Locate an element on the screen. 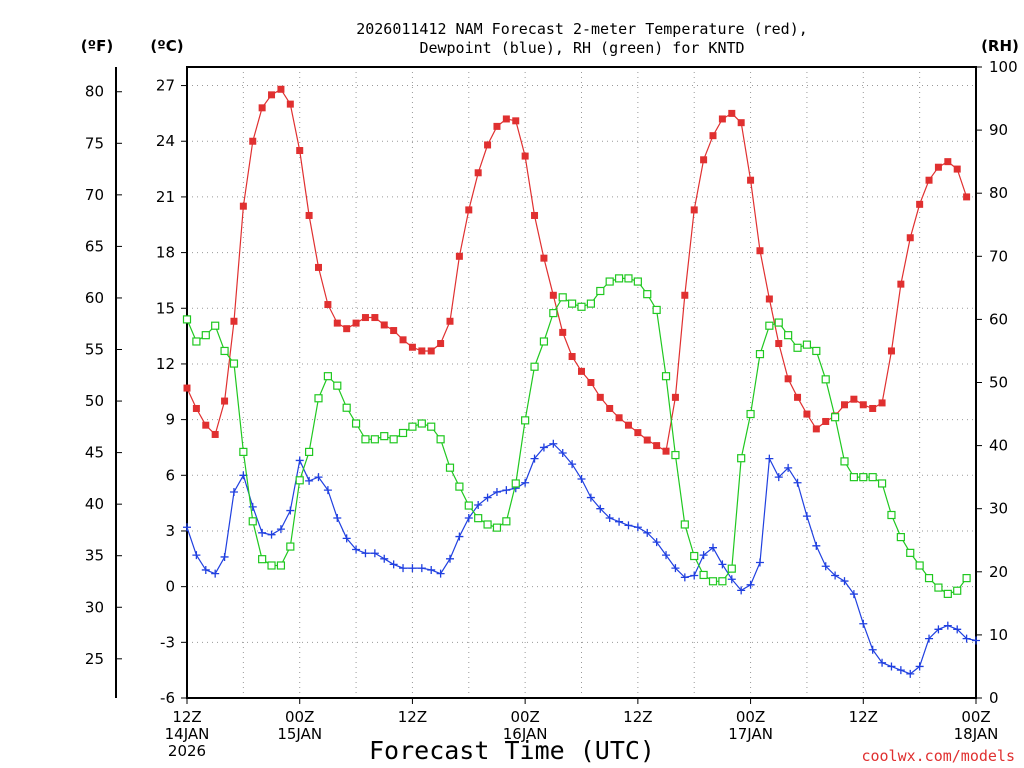 The width and height of the screenshot is (1024, 768). time-tick-label: 18JAN is located at coordinates (976, 734).